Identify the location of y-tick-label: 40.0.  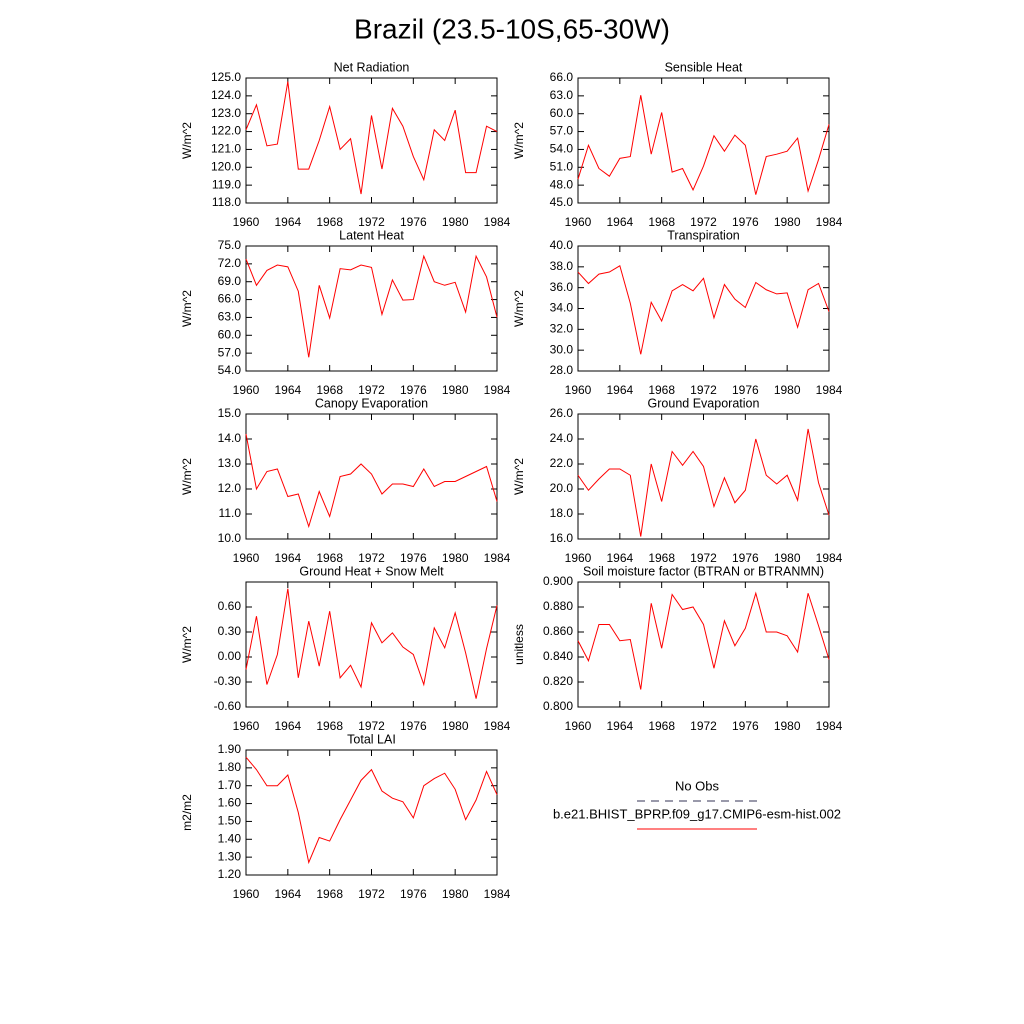
(562, 245).